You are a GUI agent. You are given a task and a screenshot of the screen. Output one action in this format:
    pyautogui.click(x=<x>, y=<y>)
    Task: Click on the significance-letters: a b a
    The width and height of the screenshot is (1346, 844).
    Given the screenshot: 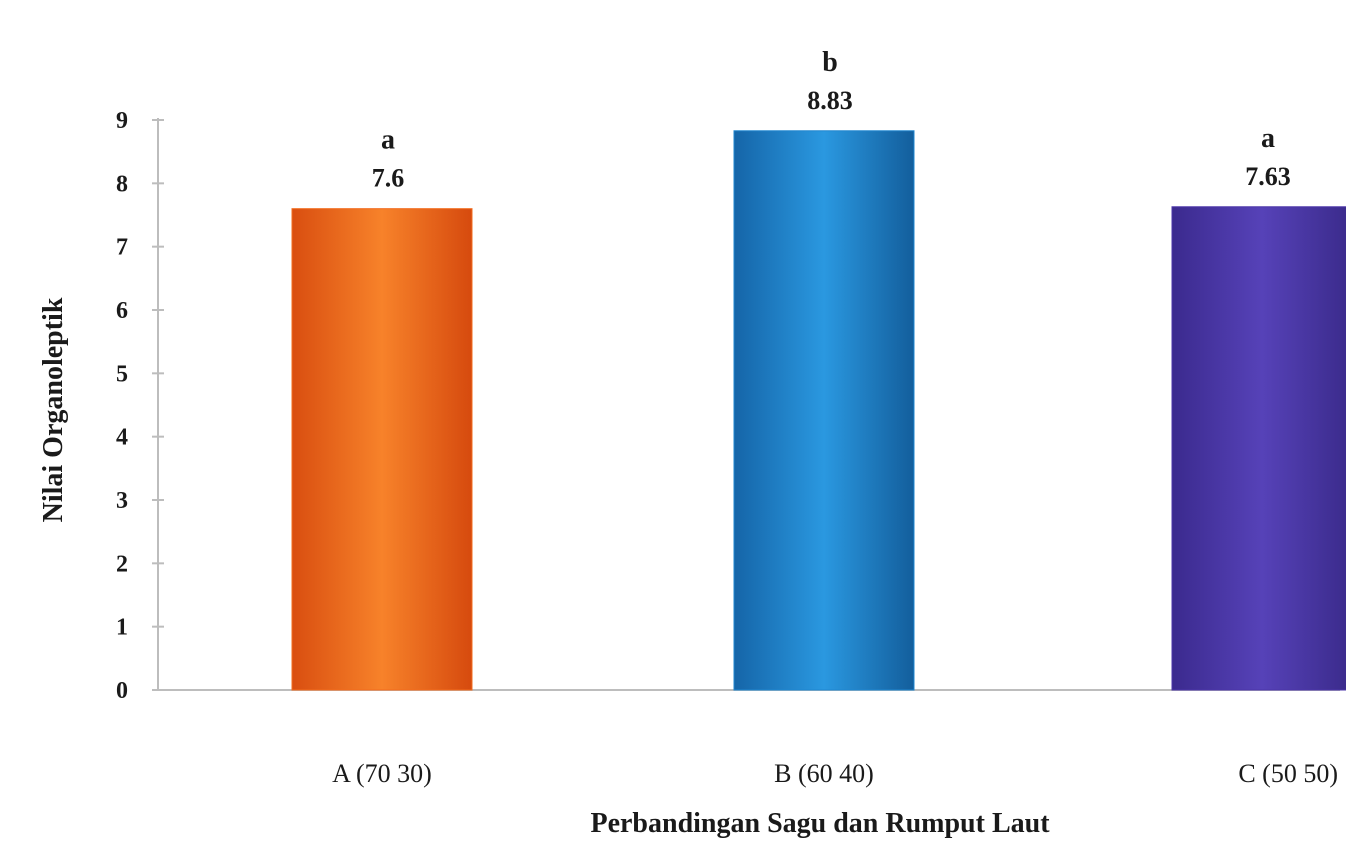 What is the action you would take?
    pyautogui.click(x=828, y=101)
    